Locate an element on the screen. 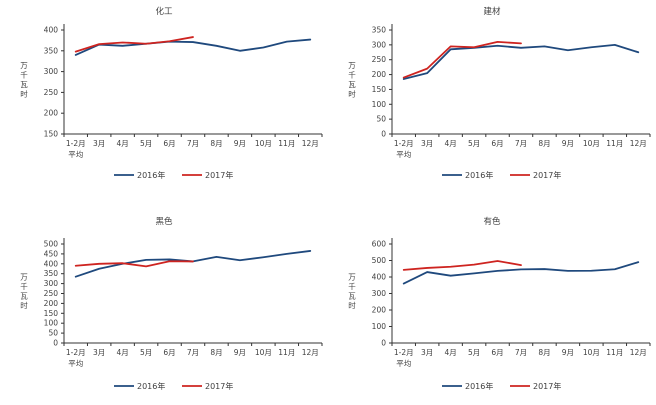  y-tick-label: 600 is located at coordinates (379, 244).